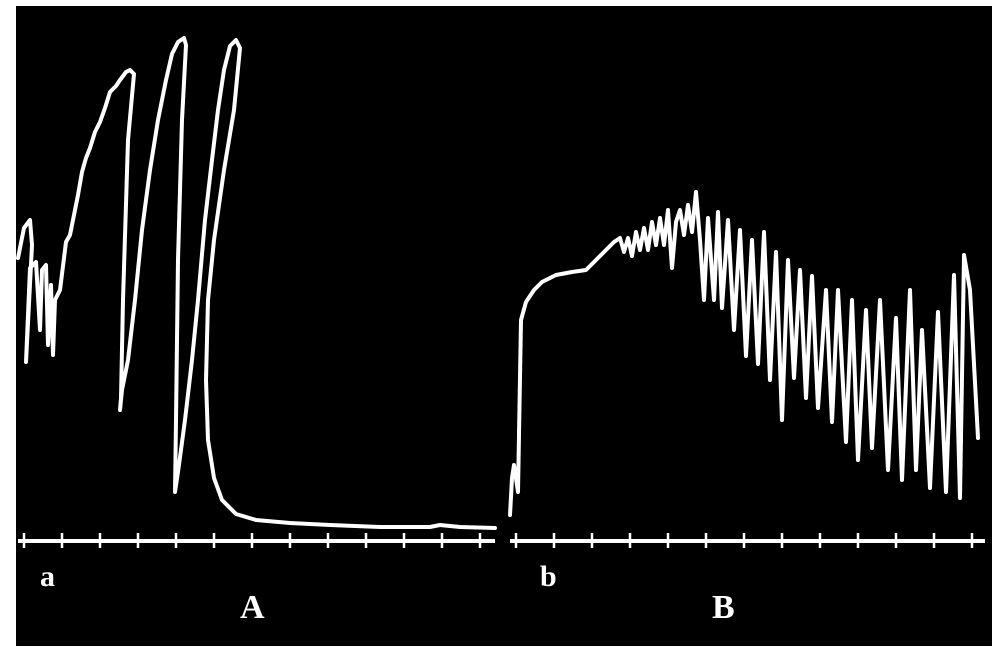 The image size is (1000, 672). I want to click on trace-start-label-b: b, so click(548, 576).